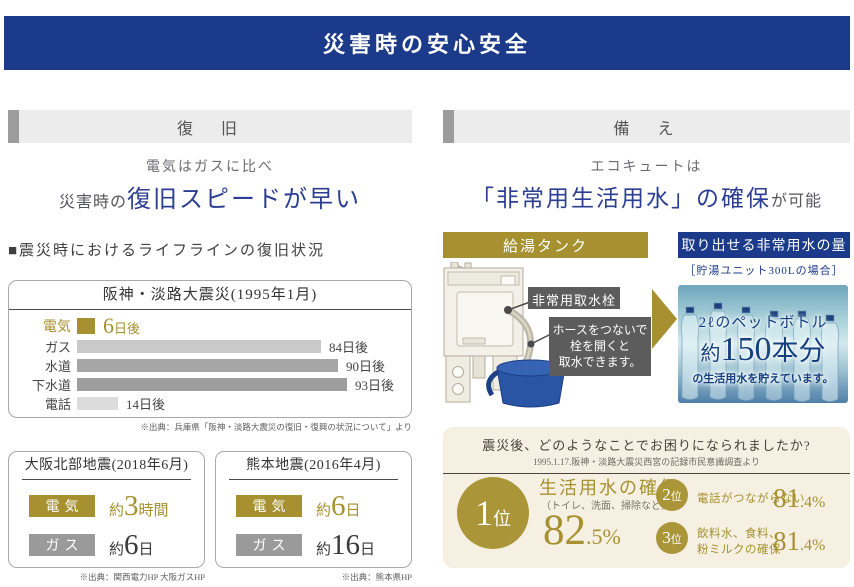  I want to click on bar-electricity, so click(86, 325).